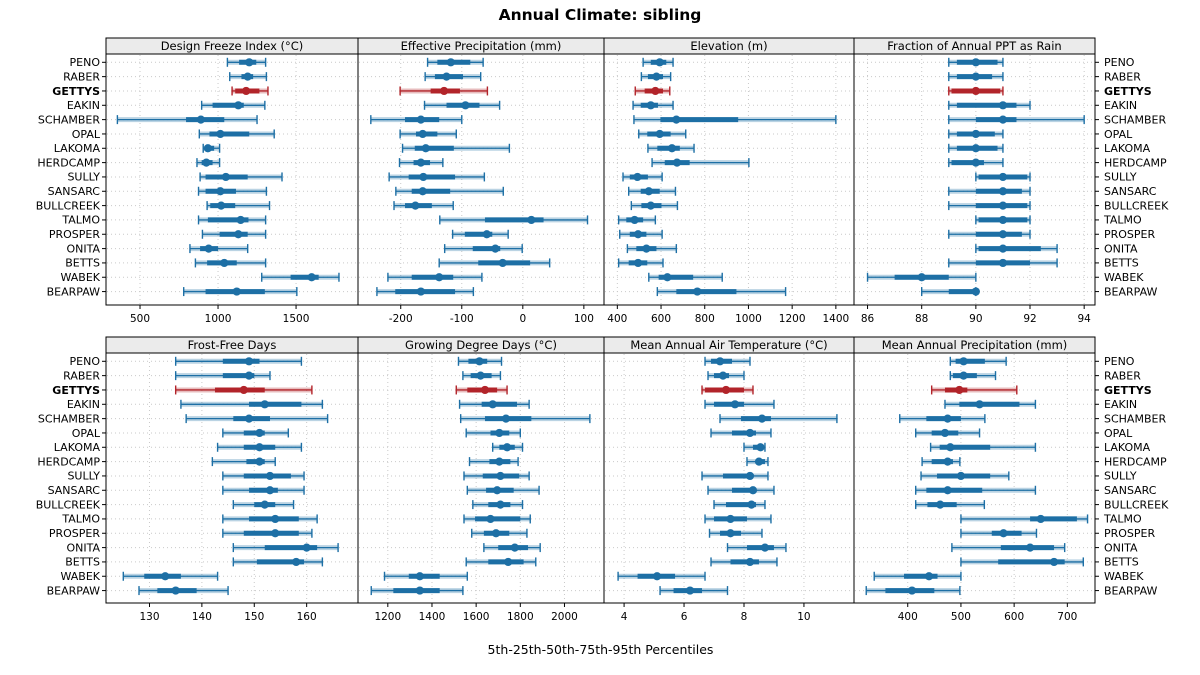 This screenshot has width=1200, height=675. Describe the element at coordinates (1122, 519) in the screenshot. I see `station-label-right-talmo: TALMO` at that location.